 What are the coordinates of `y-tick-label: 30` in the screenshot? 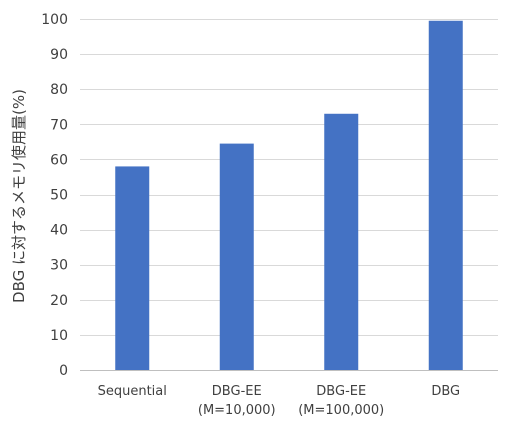 It's located at (59, 266).